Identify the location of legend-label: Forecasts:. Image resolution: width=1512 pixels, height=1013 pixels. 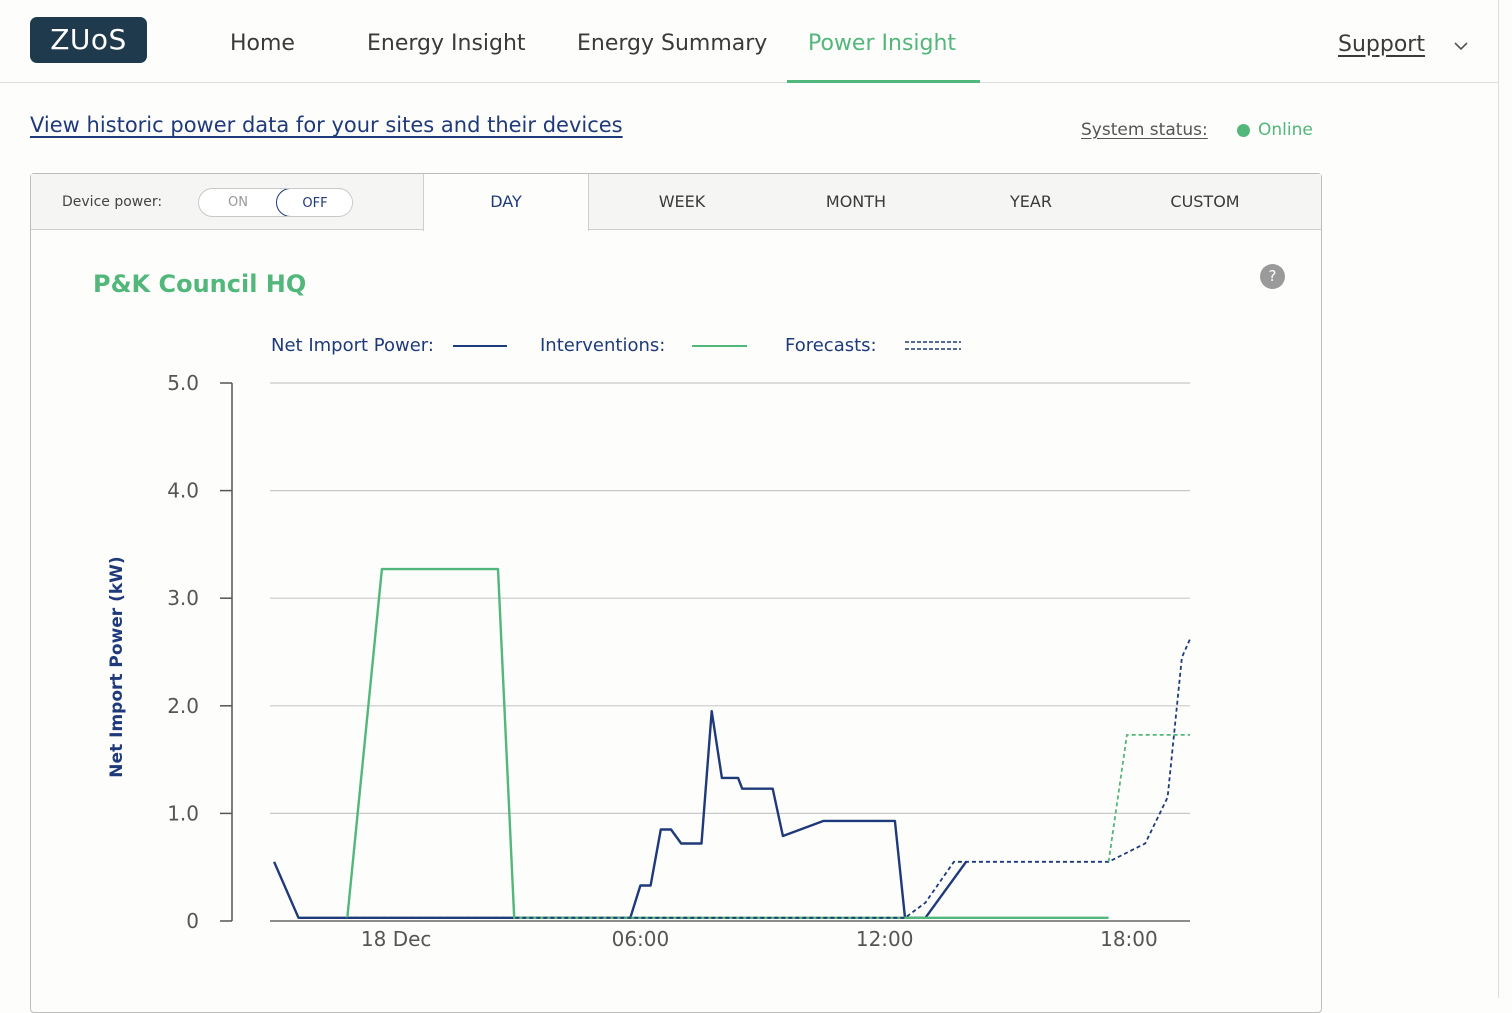
(831, 345).